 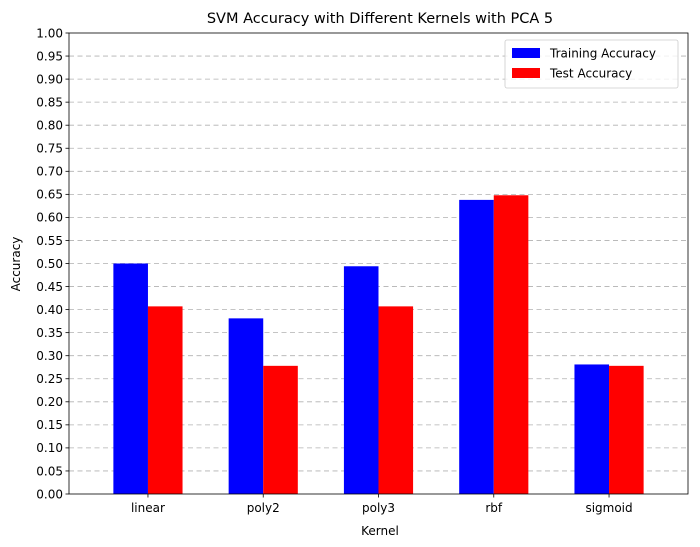 I want to click on bar-test-poly3, so click(x=396, y=400).